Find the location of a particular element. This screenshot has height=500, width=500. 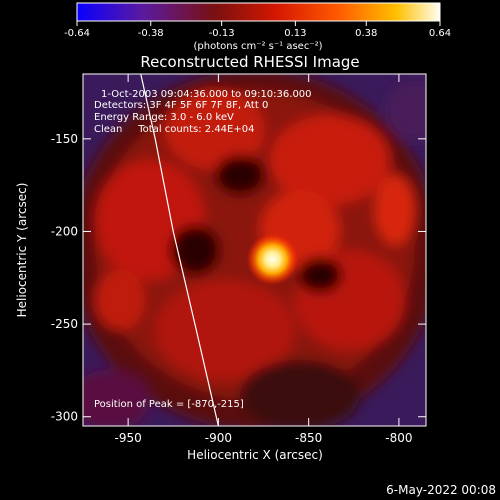

colorbar-tick-label: -0.64 is located at coordinates (77, 33).